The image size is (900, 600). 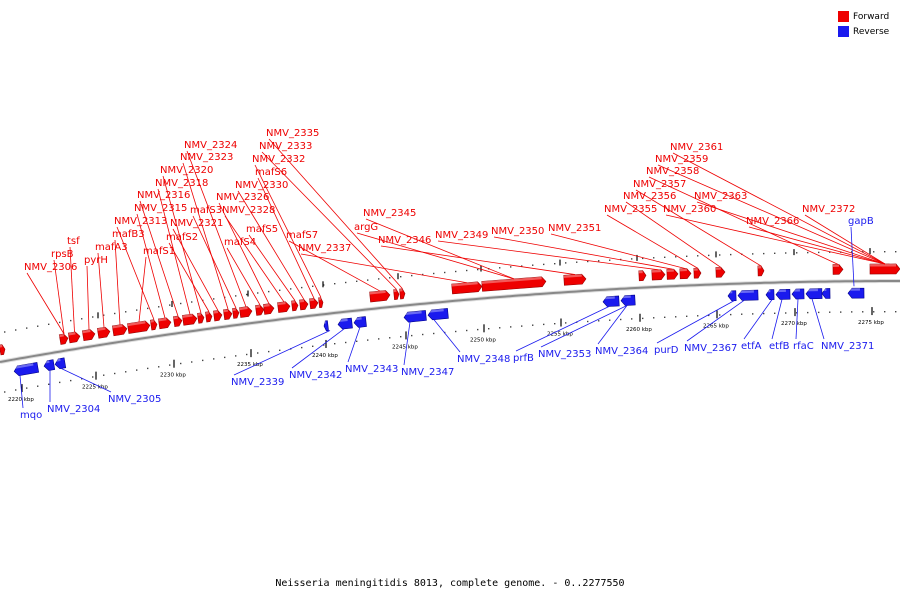 I want to click on legend-item-reverse: Reverse, so click(x=868, y=31).